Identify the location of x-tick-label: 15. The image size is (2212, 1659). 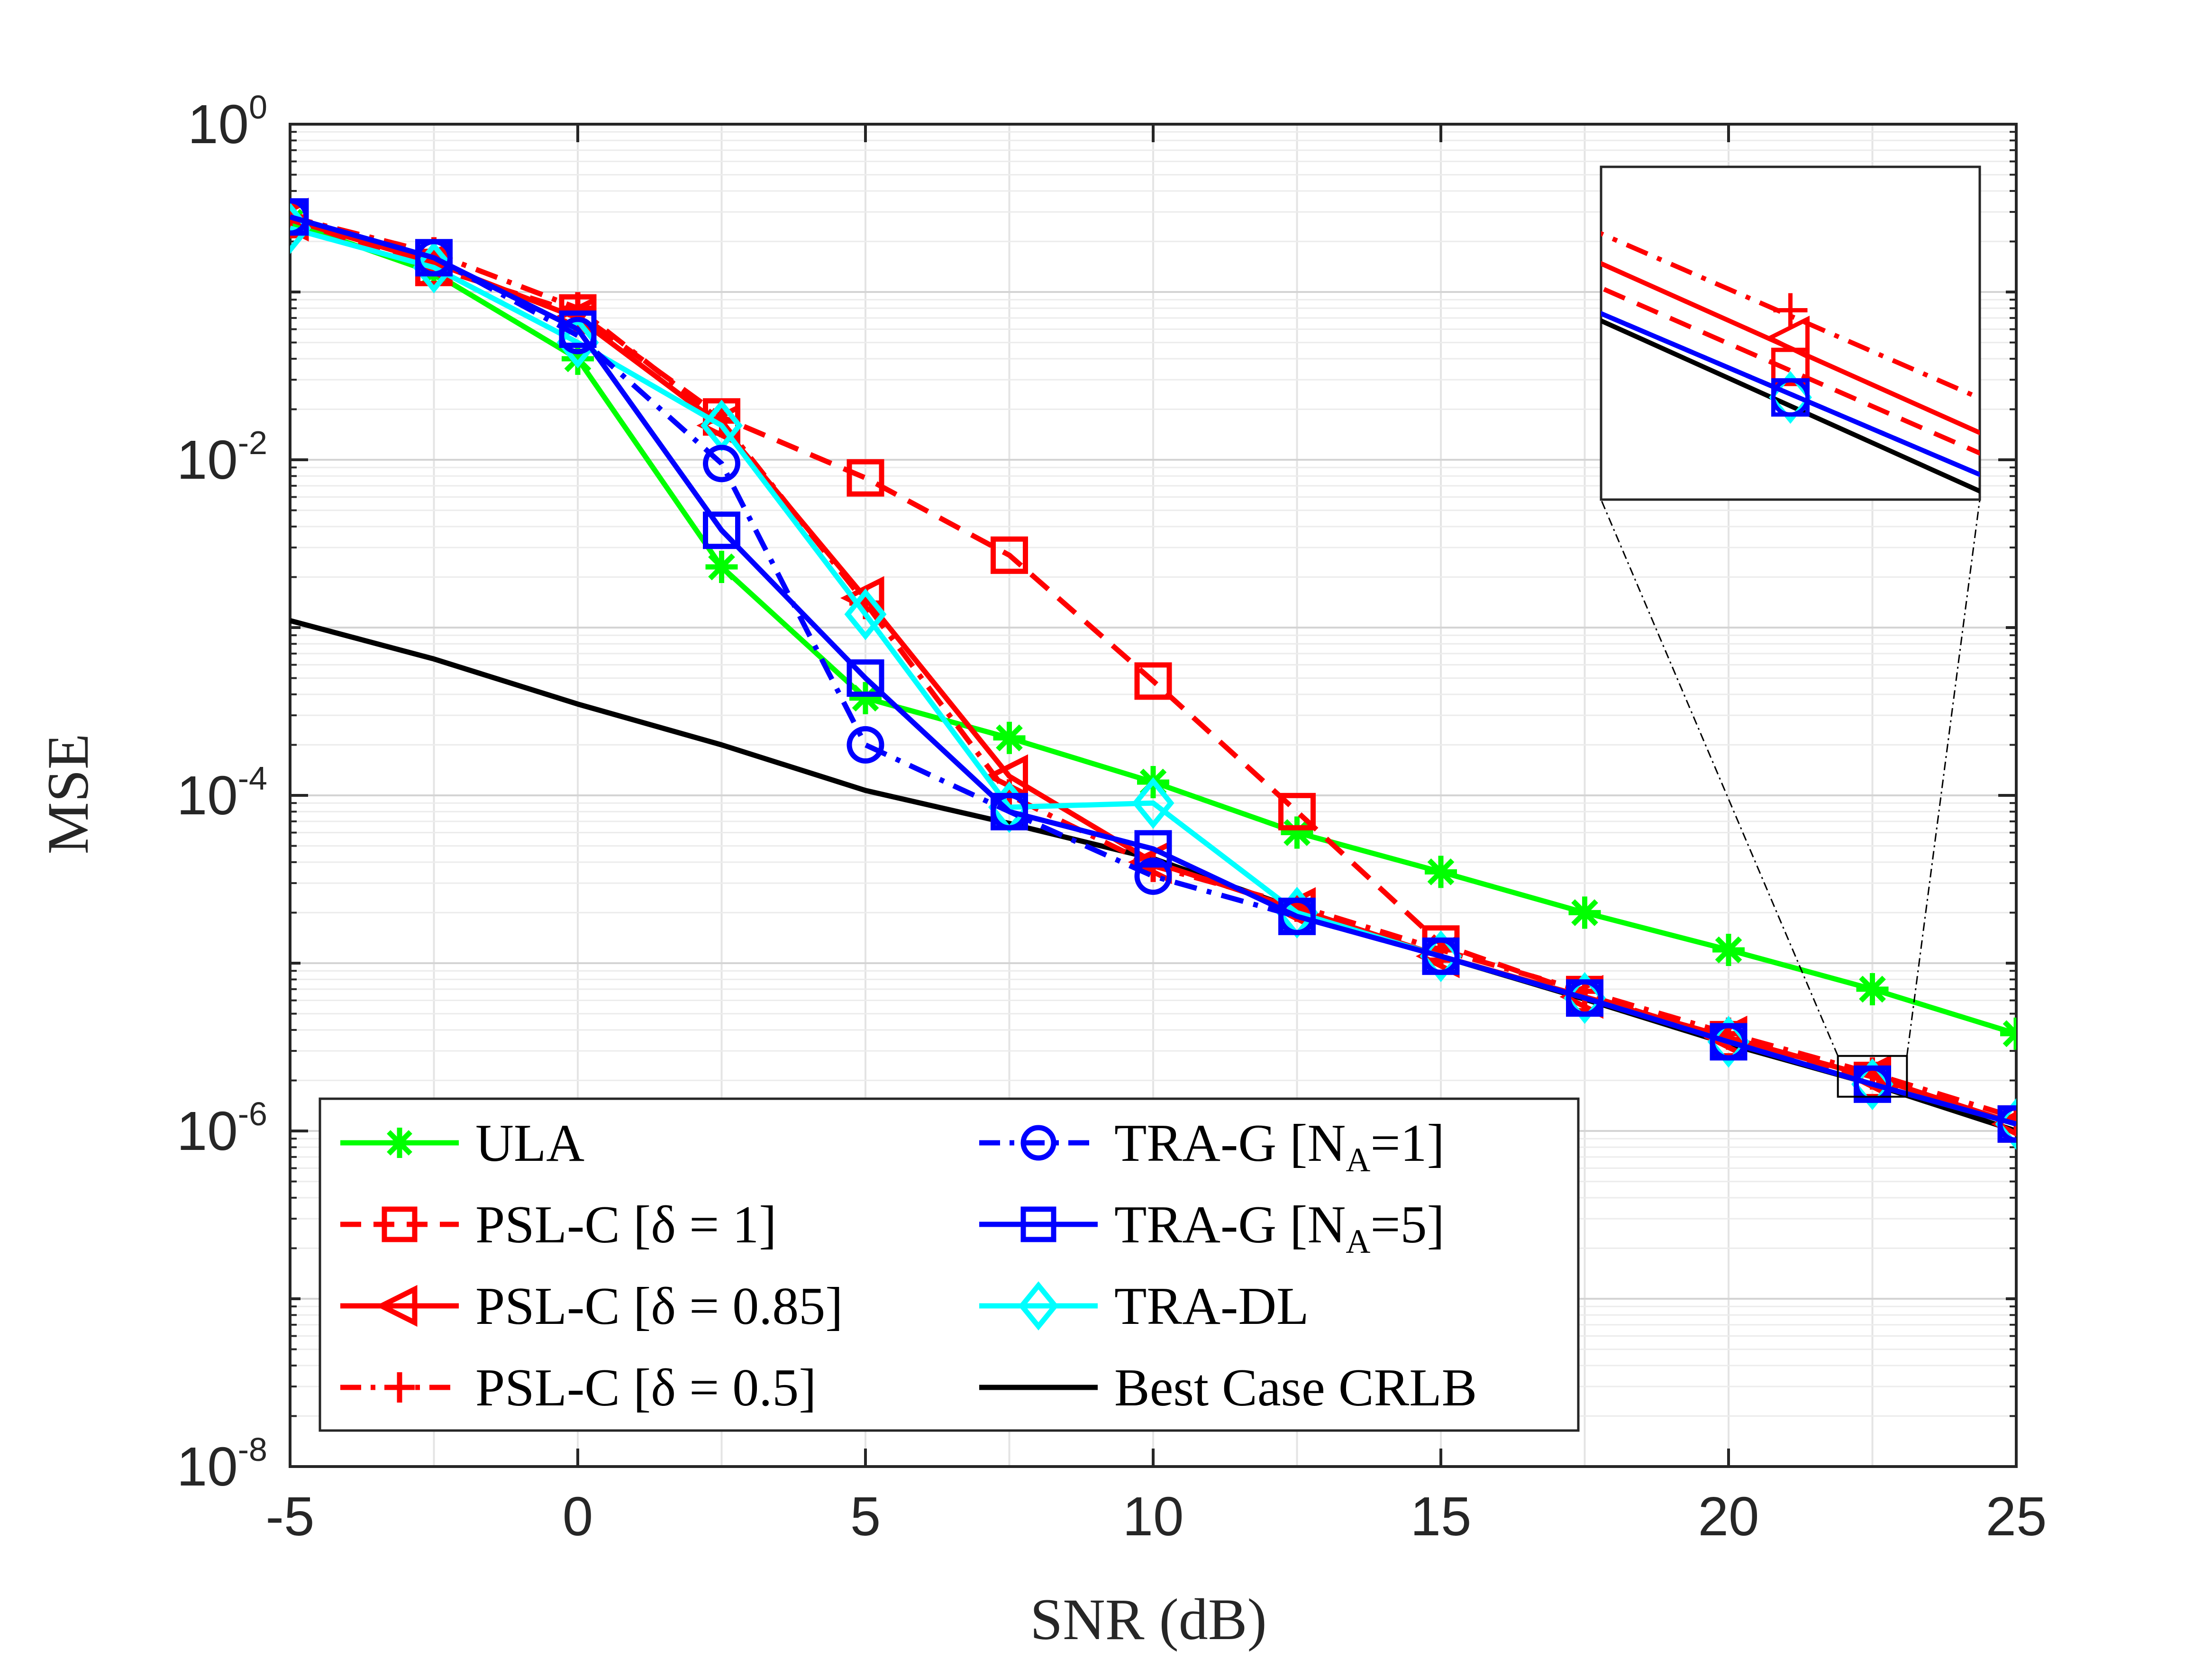
(1441, 1516).